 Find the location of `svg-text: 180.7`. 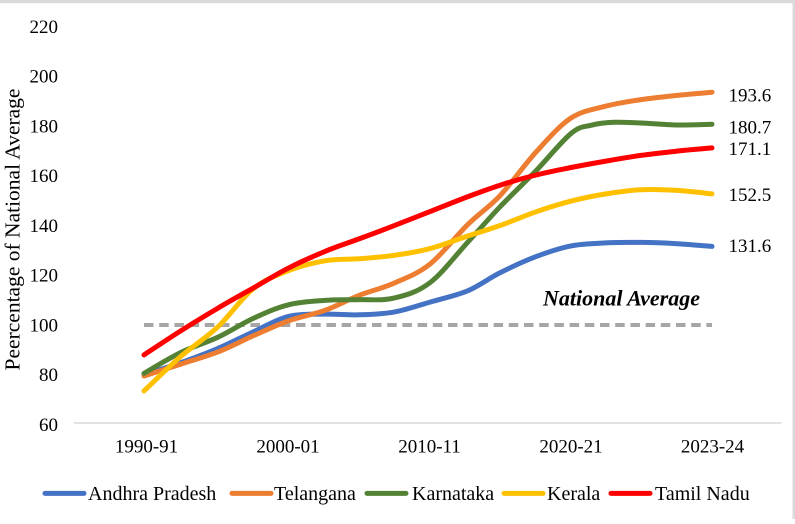

svg-text: 180.7 is located at coordinates (750, 127).